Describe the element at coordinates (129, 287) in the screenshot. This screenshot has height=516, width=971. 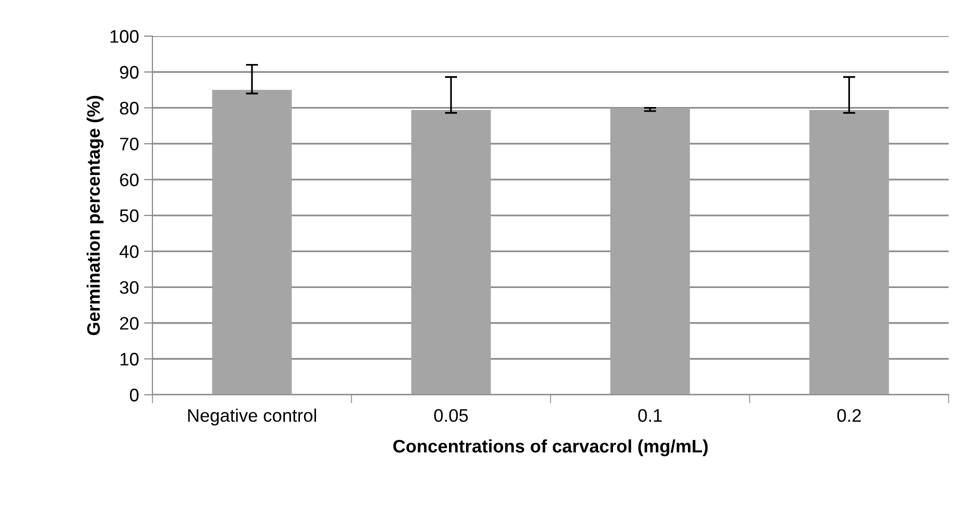
I see `y-tick-label: 30` at that location.